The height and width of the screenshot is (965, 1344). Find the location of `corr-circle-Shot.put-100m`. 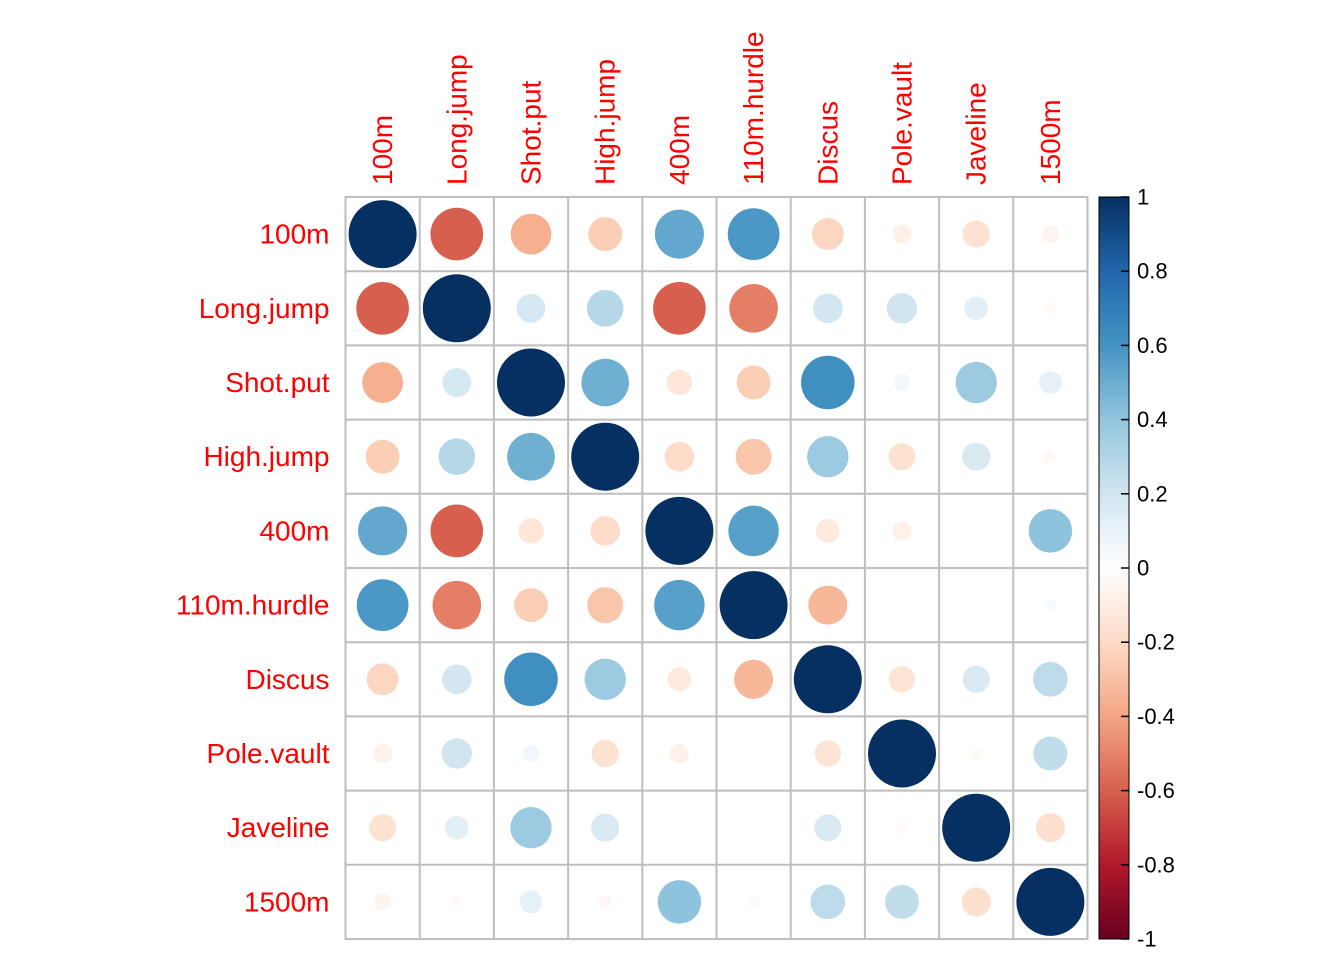

corr-circle-Shot.put-100m is located at coordinates (382, 382).